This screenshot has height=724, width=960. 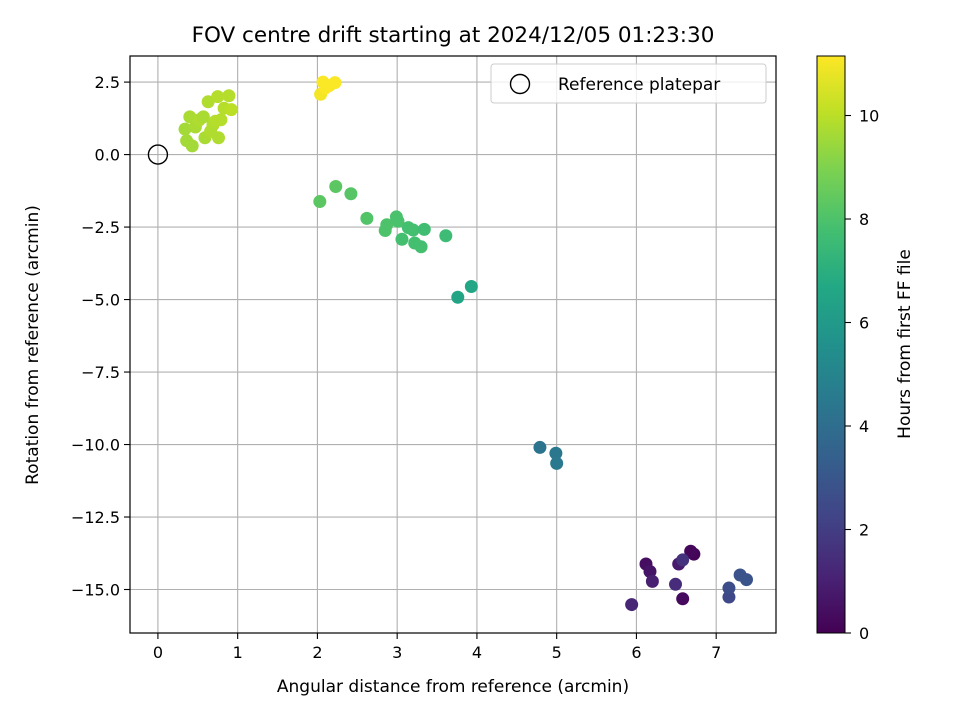 I want to click on y-tick-label: 2.5, so click(x=107, y=82).